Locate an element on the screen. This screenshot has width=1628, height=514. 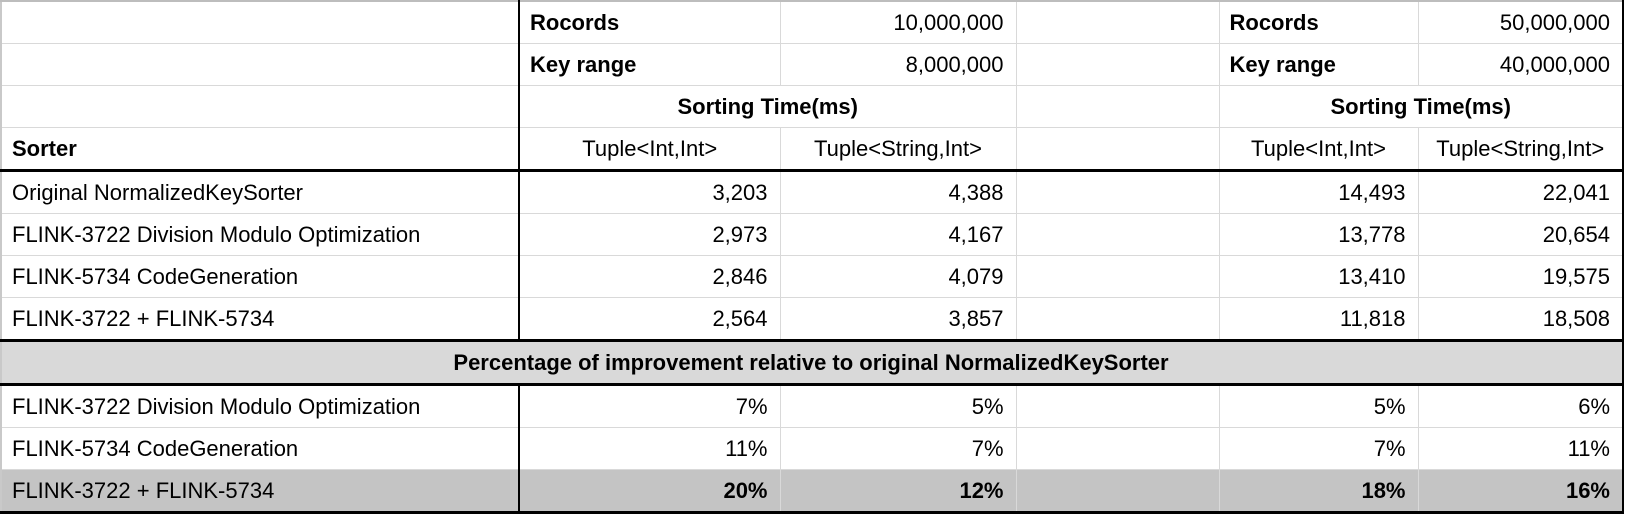
improvement-value-cell: 16% is located at coordinates (1520, 491).